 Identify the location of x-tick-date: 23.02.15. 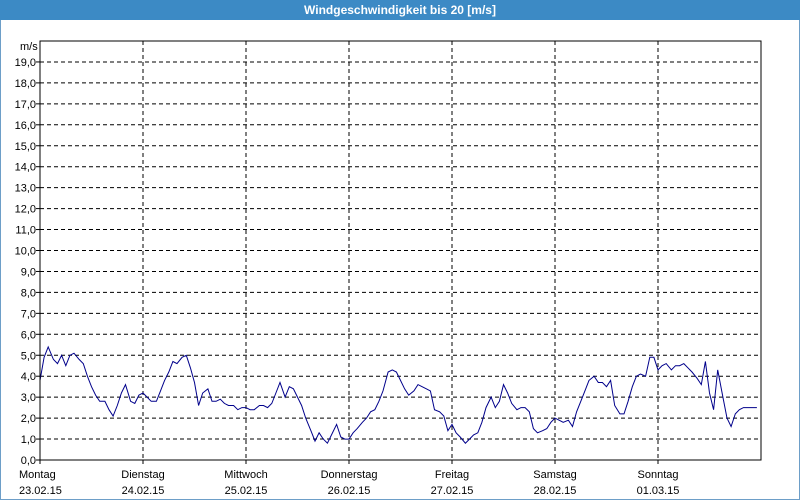
(40, 491).